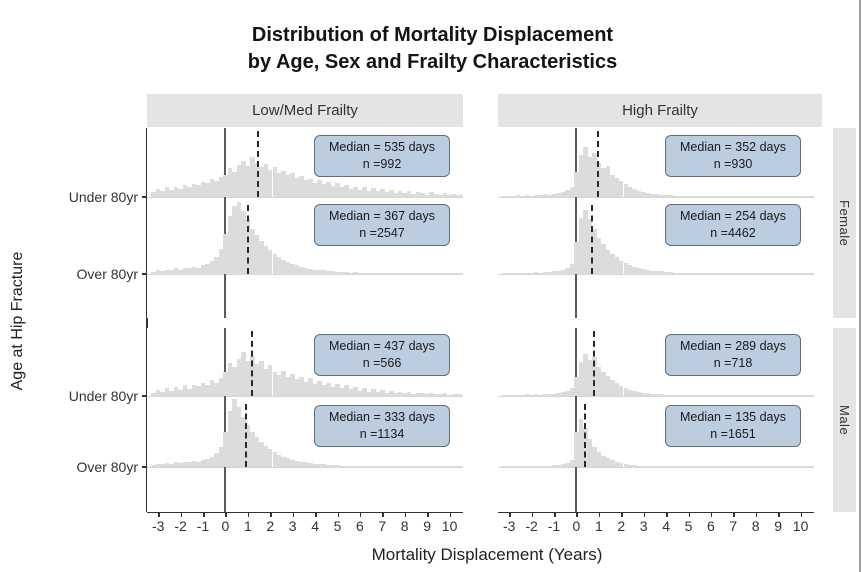 This screenshot has width=865, height=572. What do you see at coordinates (733, 156) in the screenshot?
I see `annotation-box: Median = 352 days n =930` at bounding box center [733, 156].